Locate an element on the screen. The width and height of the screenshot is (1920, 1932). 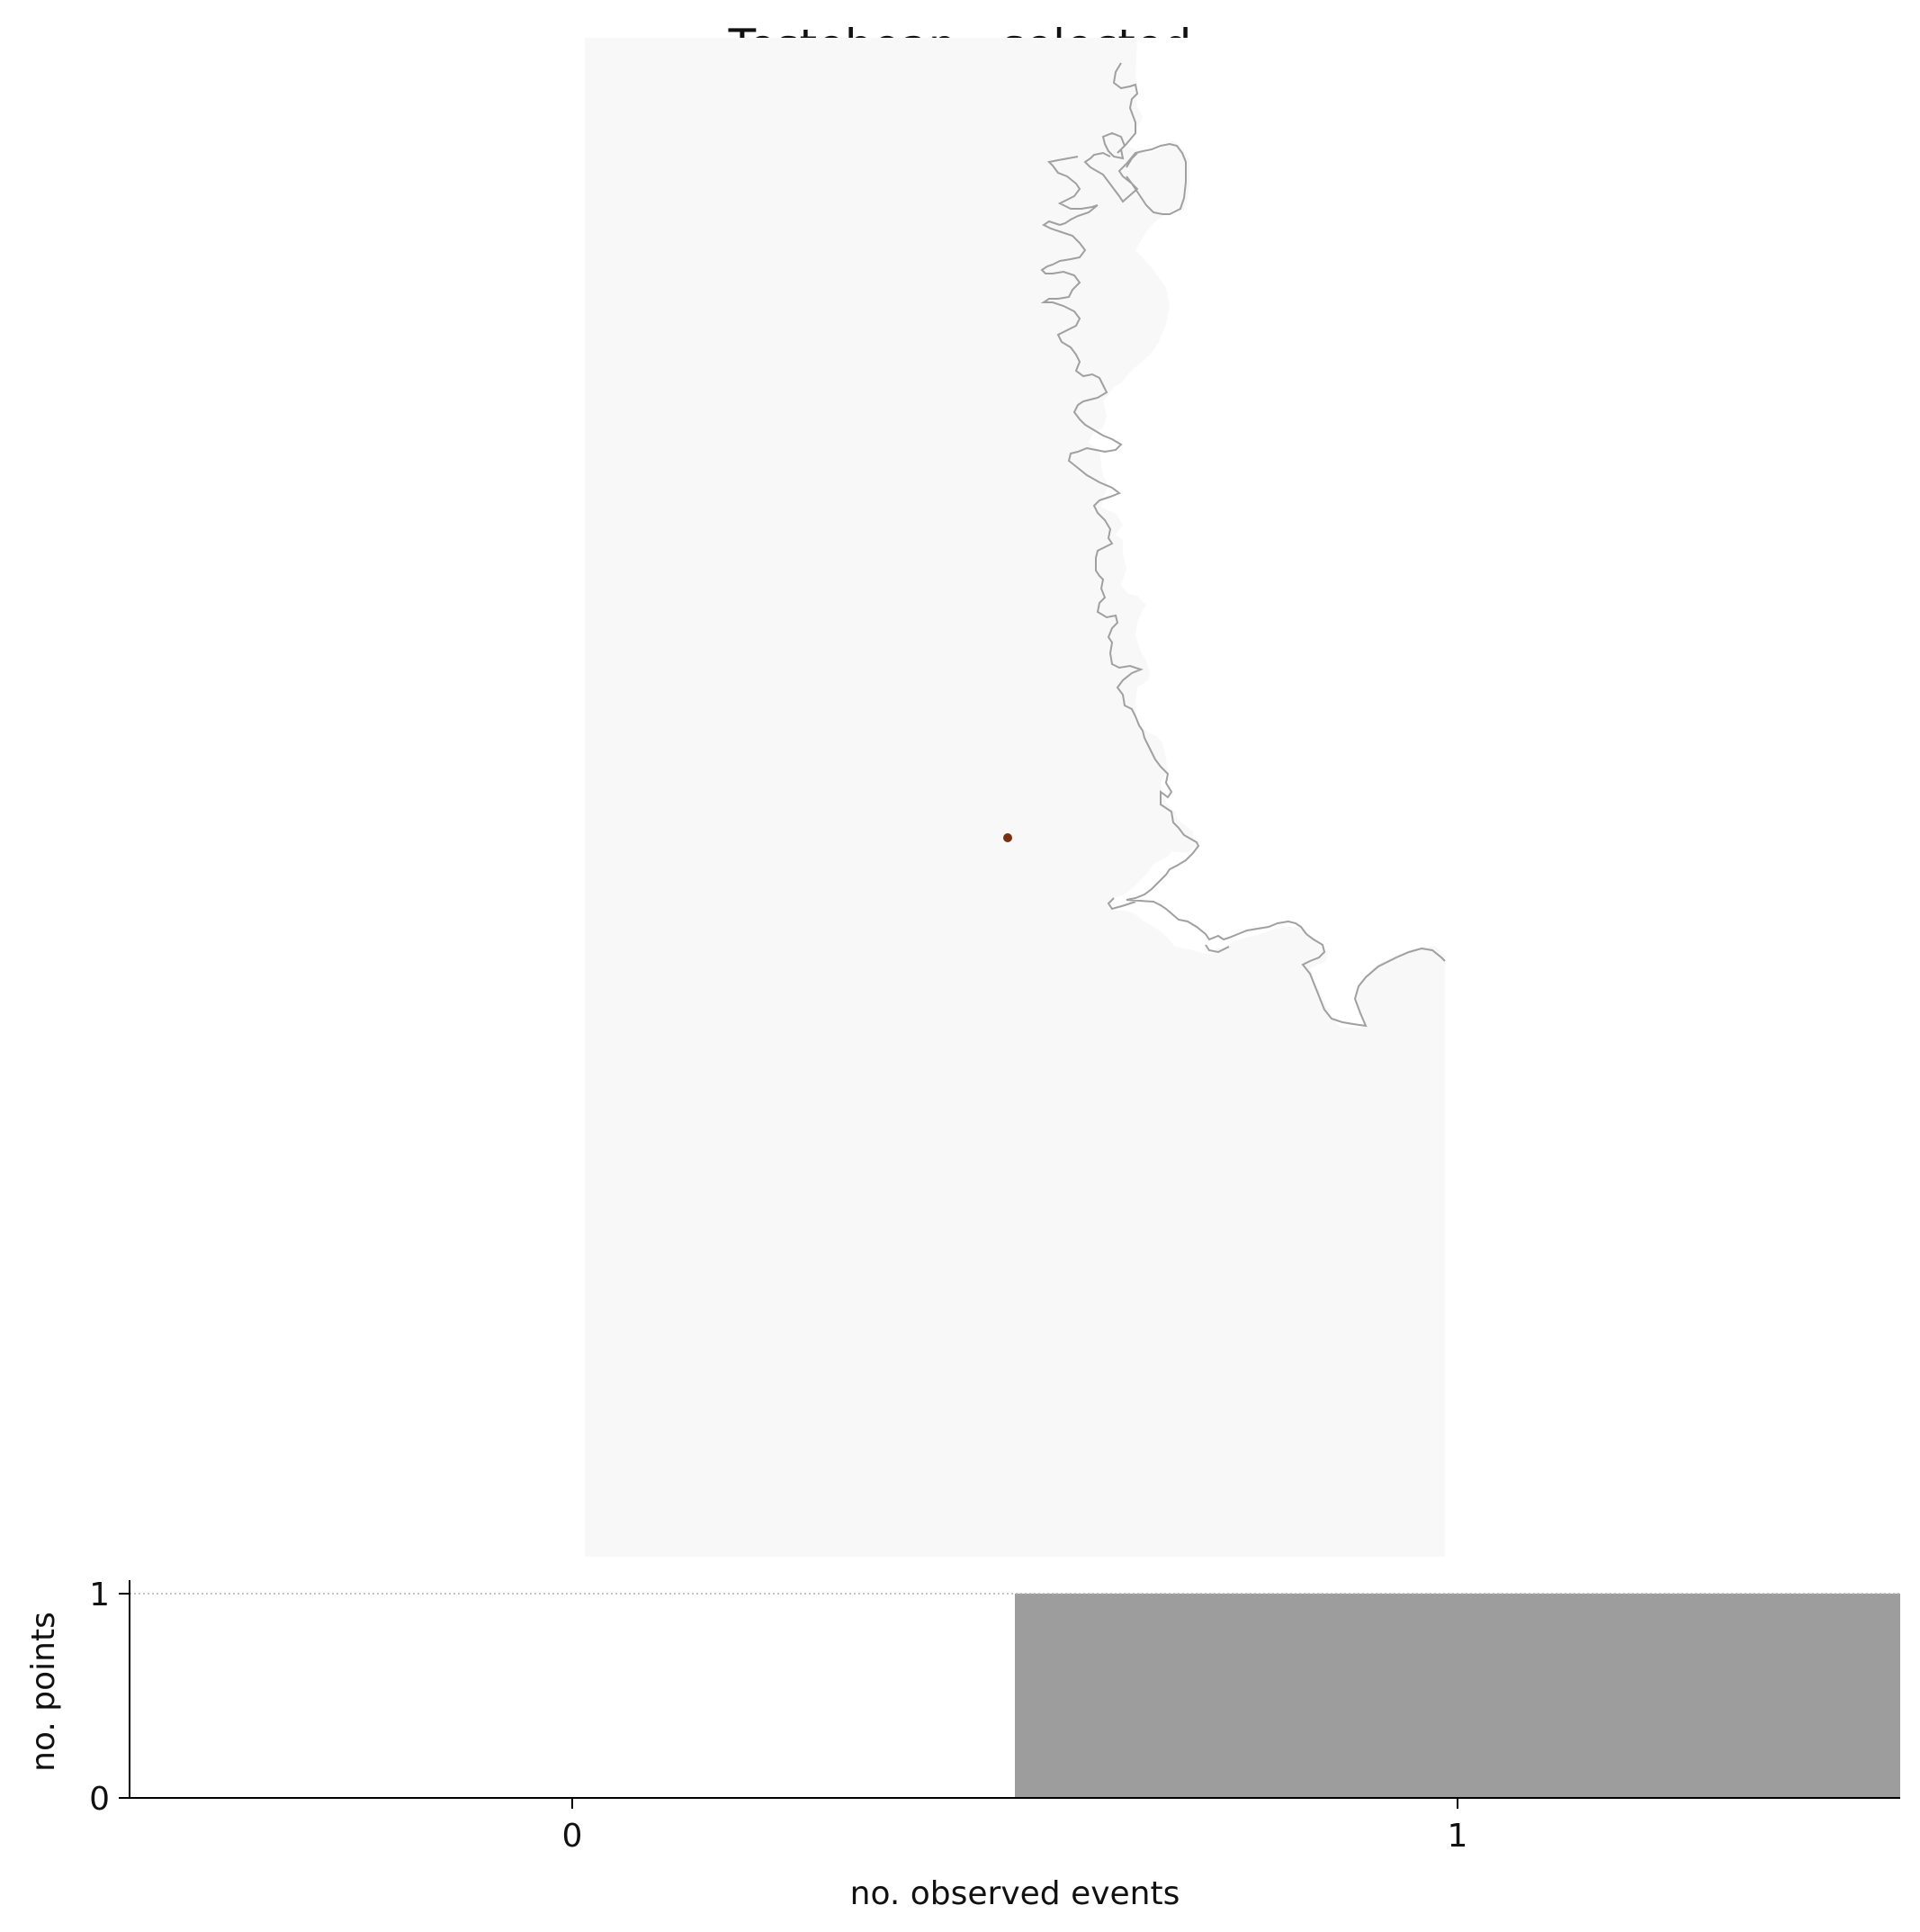
observation-point is located at coordinates (1008, 837).